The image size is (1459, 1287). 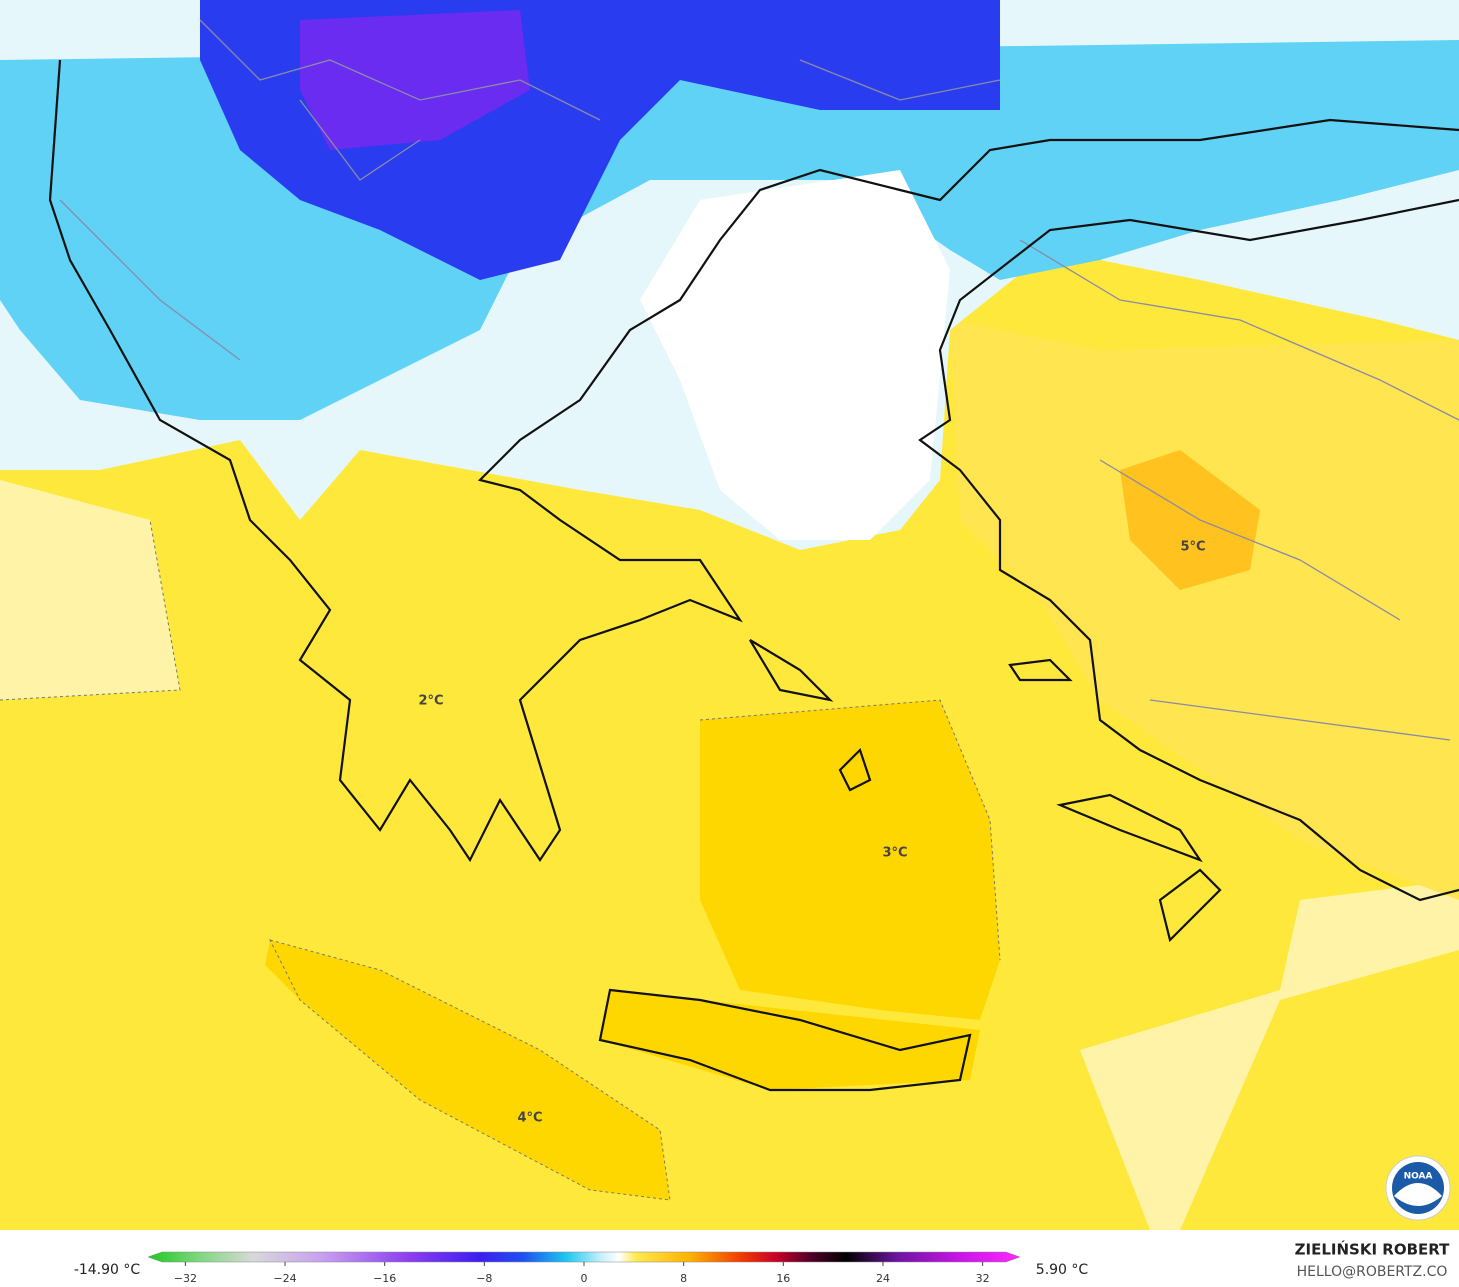 I want to click on max-label: 5.90 °C, so click(x=1062, y=1270).